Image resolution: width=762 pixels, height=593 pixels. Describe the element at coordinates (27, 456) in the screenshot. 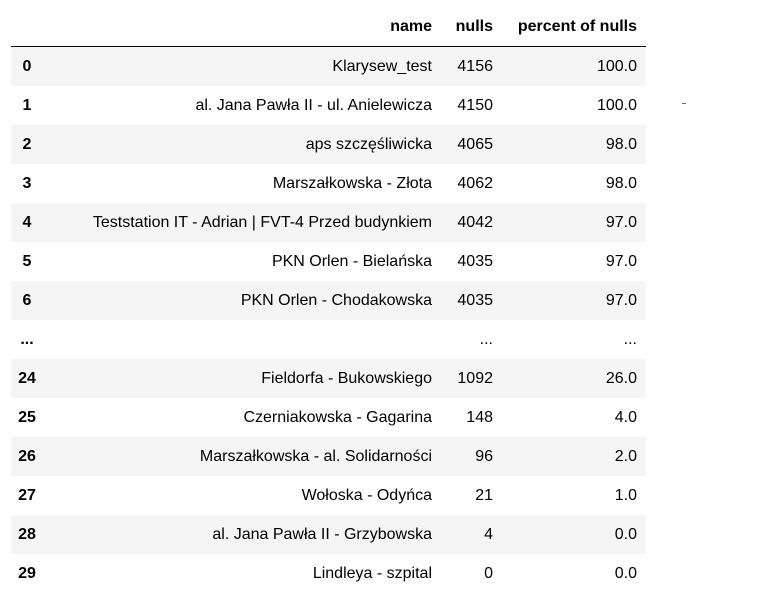

I see `row-index: 26` at that location.